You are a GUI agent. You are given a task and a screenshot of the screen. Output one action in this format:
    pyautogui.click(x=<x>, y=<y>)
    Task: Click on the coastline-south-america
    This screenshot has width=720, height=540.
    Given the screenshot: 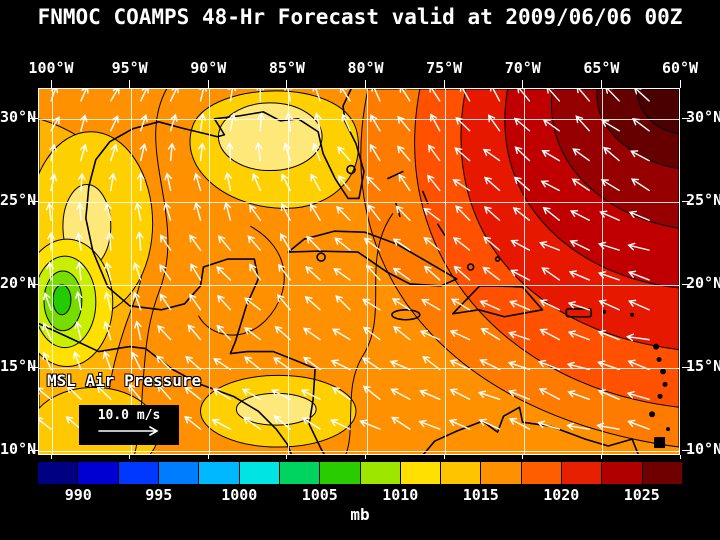 What is the action you would take?
    pyautogui.click(x=531, y=430)
    